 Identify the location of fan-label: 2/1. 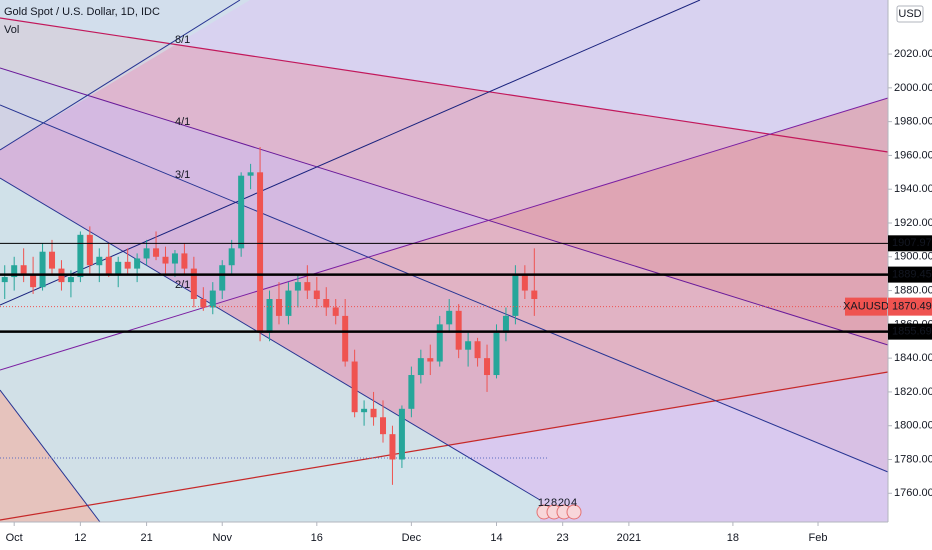
(182, 285).